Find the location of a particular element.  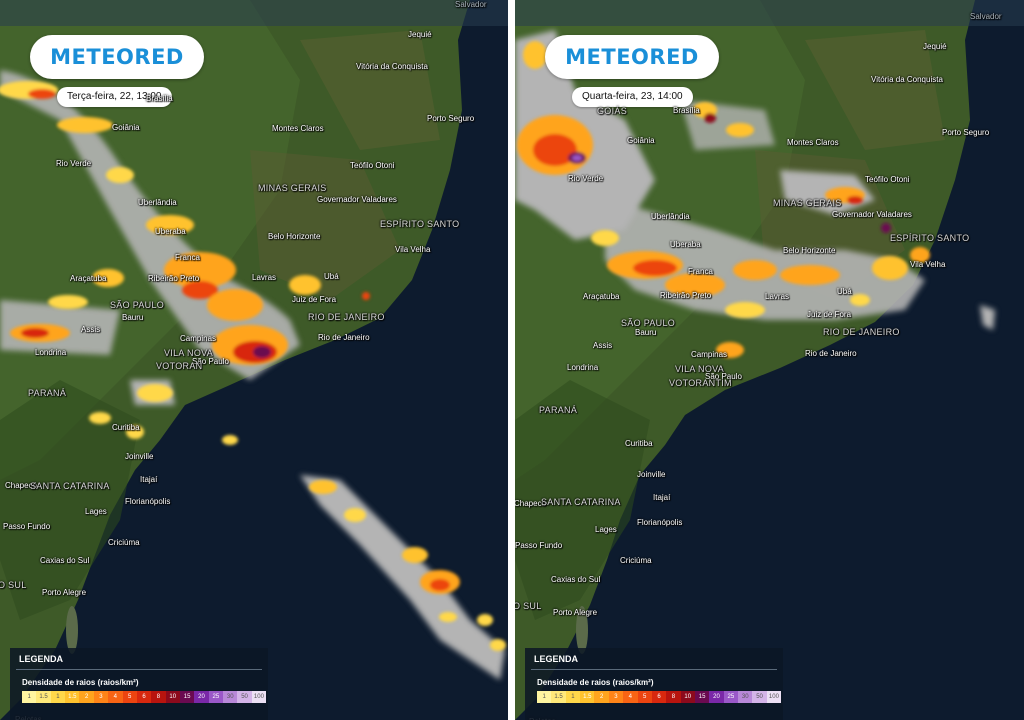

city-label: Rio de Janeiro is located at coordinates (831, 353).